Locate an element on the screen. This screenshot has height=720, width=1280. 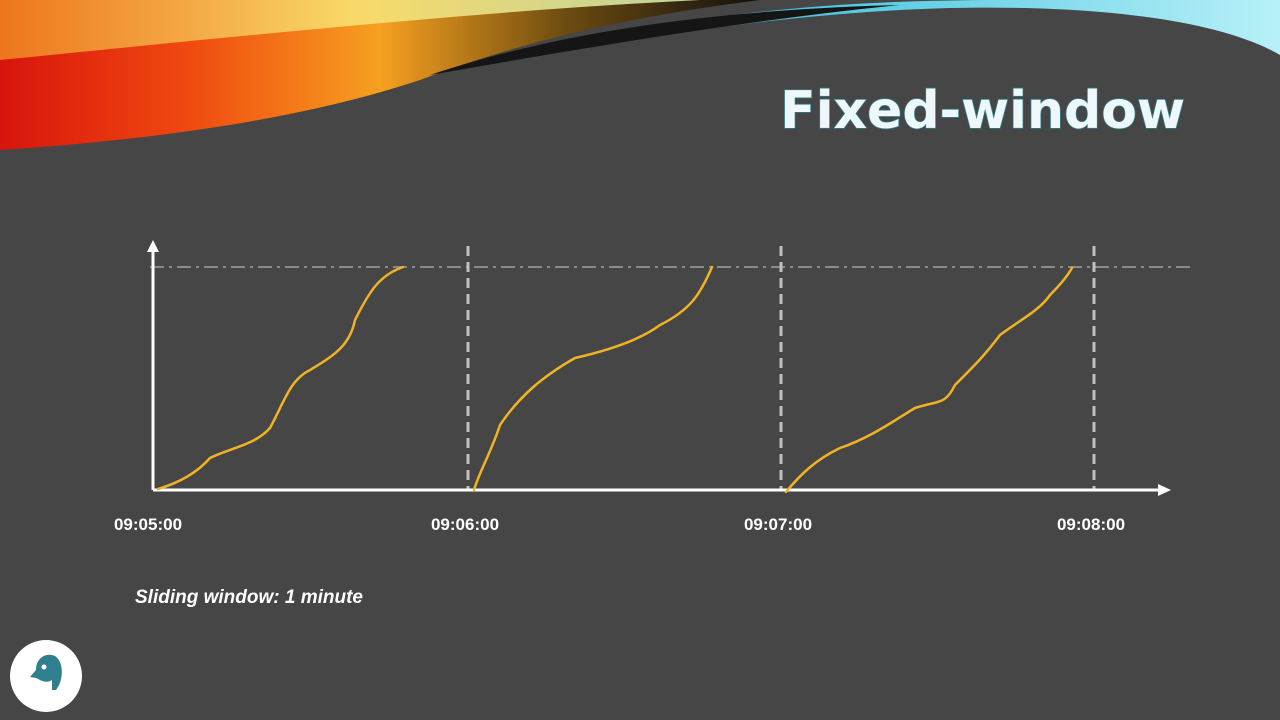
x-tick-label: 09:05:00 is located at coordinates (148, 524).